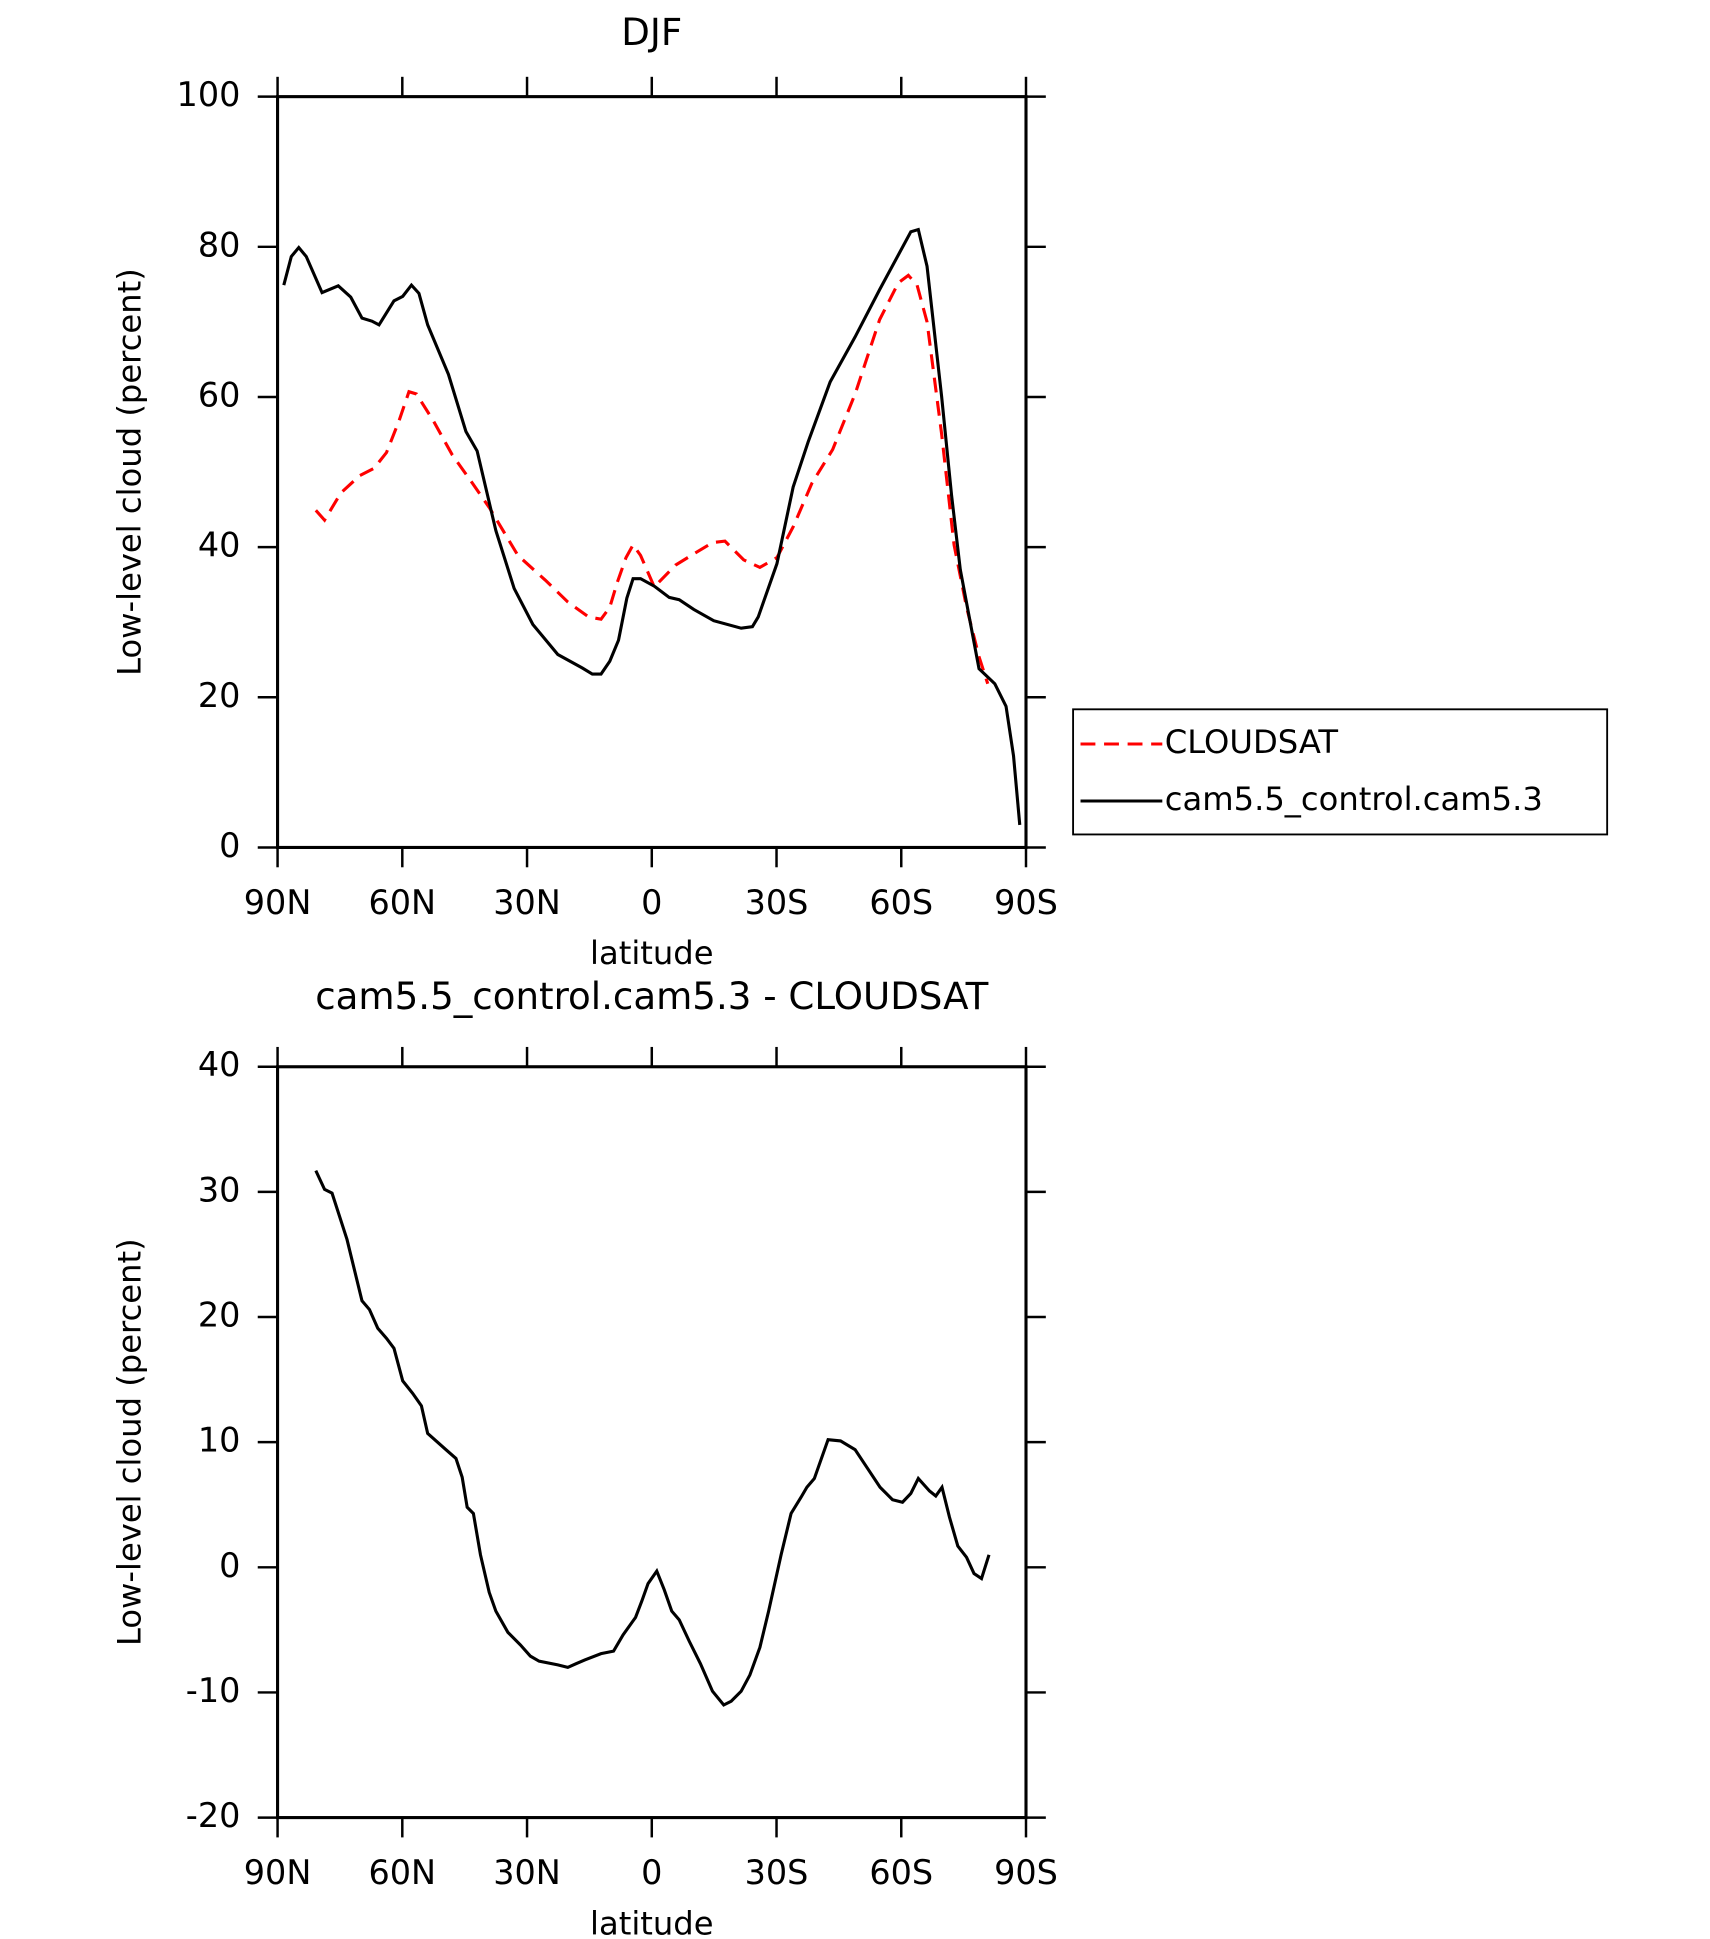  What do you see at coordinates (651, 996) in the screenshot?
I see `chart-title: cam5.5_control.cam5.3 - CLOUDSAT` at bounding box center [651, 996].